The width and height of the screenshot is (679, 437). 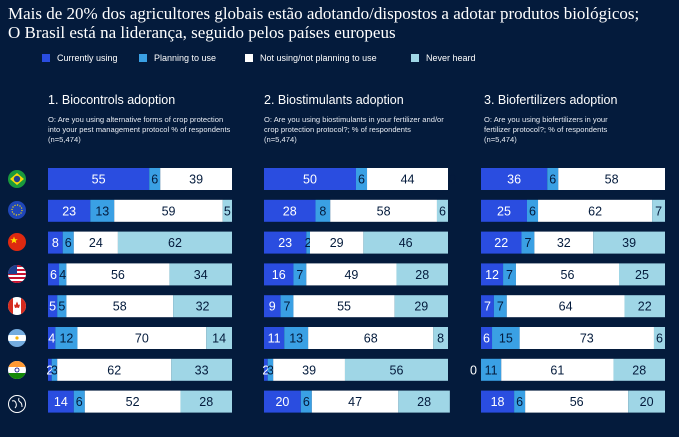 What do you see at coordinates (236, 180) in the screenshot?
I see `label-p1-r1-never-heard: 0` at bounding box center [236, 180].